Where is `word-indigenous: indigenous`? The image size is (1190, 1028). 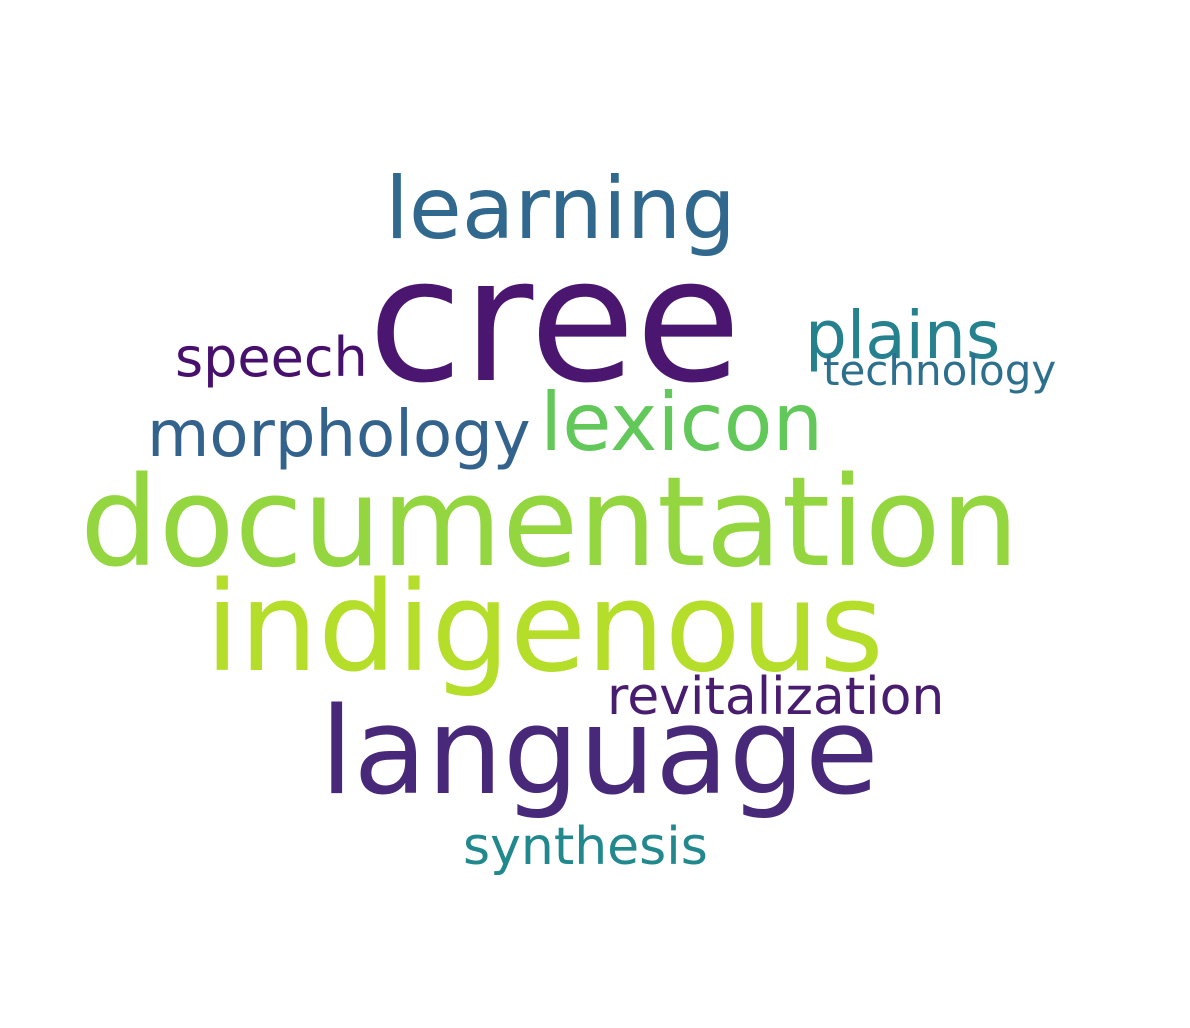 word-indigenous: indigenous is located at coordinates (544, 628).